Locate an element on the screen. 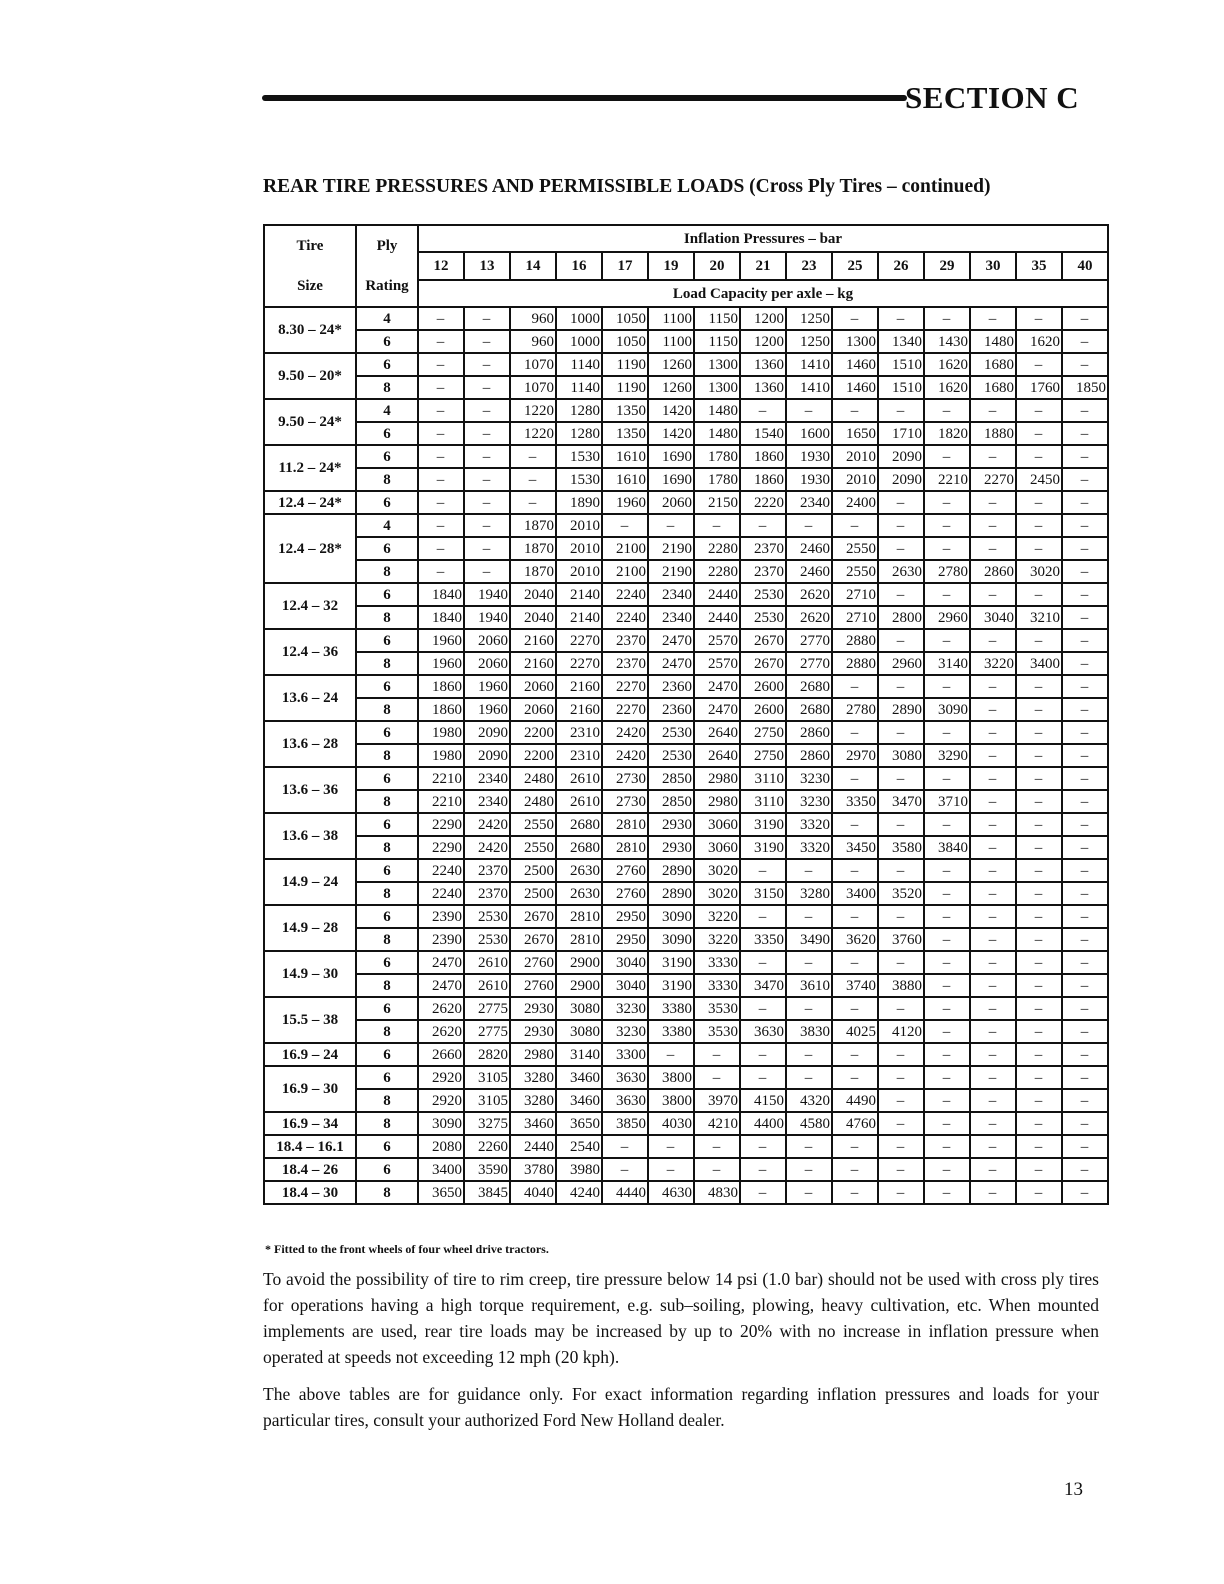  load-value-cell: 4025 is located at coordinates (855, 1031).